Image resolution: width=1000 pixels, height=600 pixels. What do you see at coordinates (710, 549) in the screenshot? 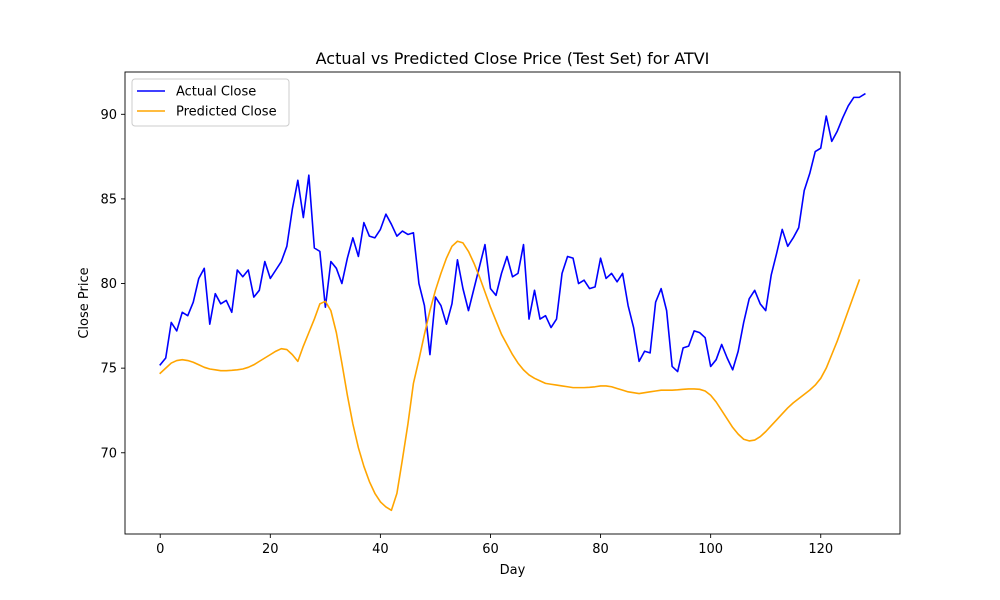
I see `x-tick-label: 100` at bounding box center [710, 549].